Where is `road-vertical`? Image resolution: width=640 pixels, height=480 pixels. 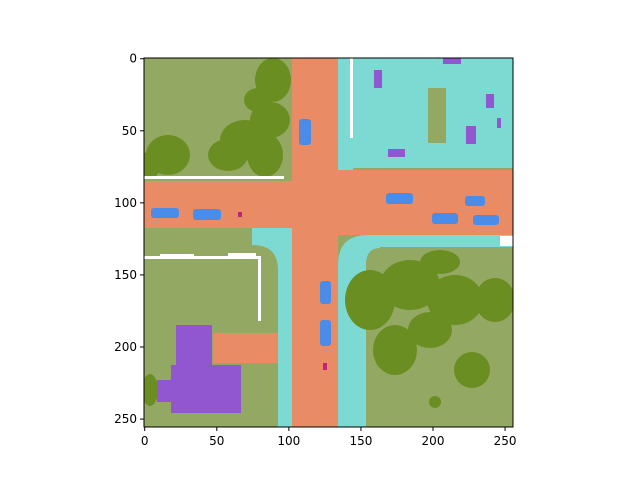 road-vertical is located at coordinates (315, 242).